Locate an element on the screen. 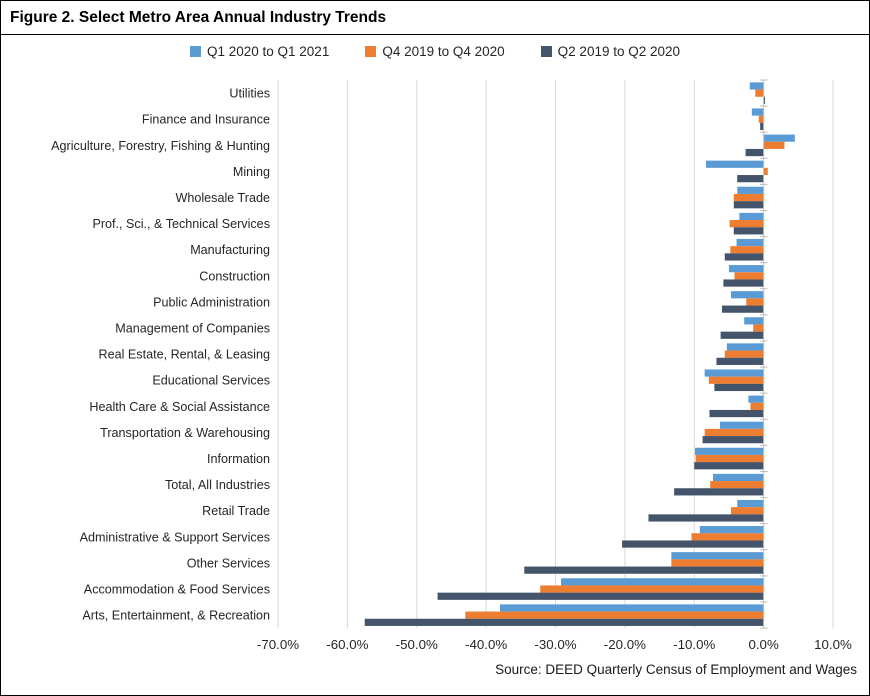  category-label: Public Administration is located at coordinates (211, 302).